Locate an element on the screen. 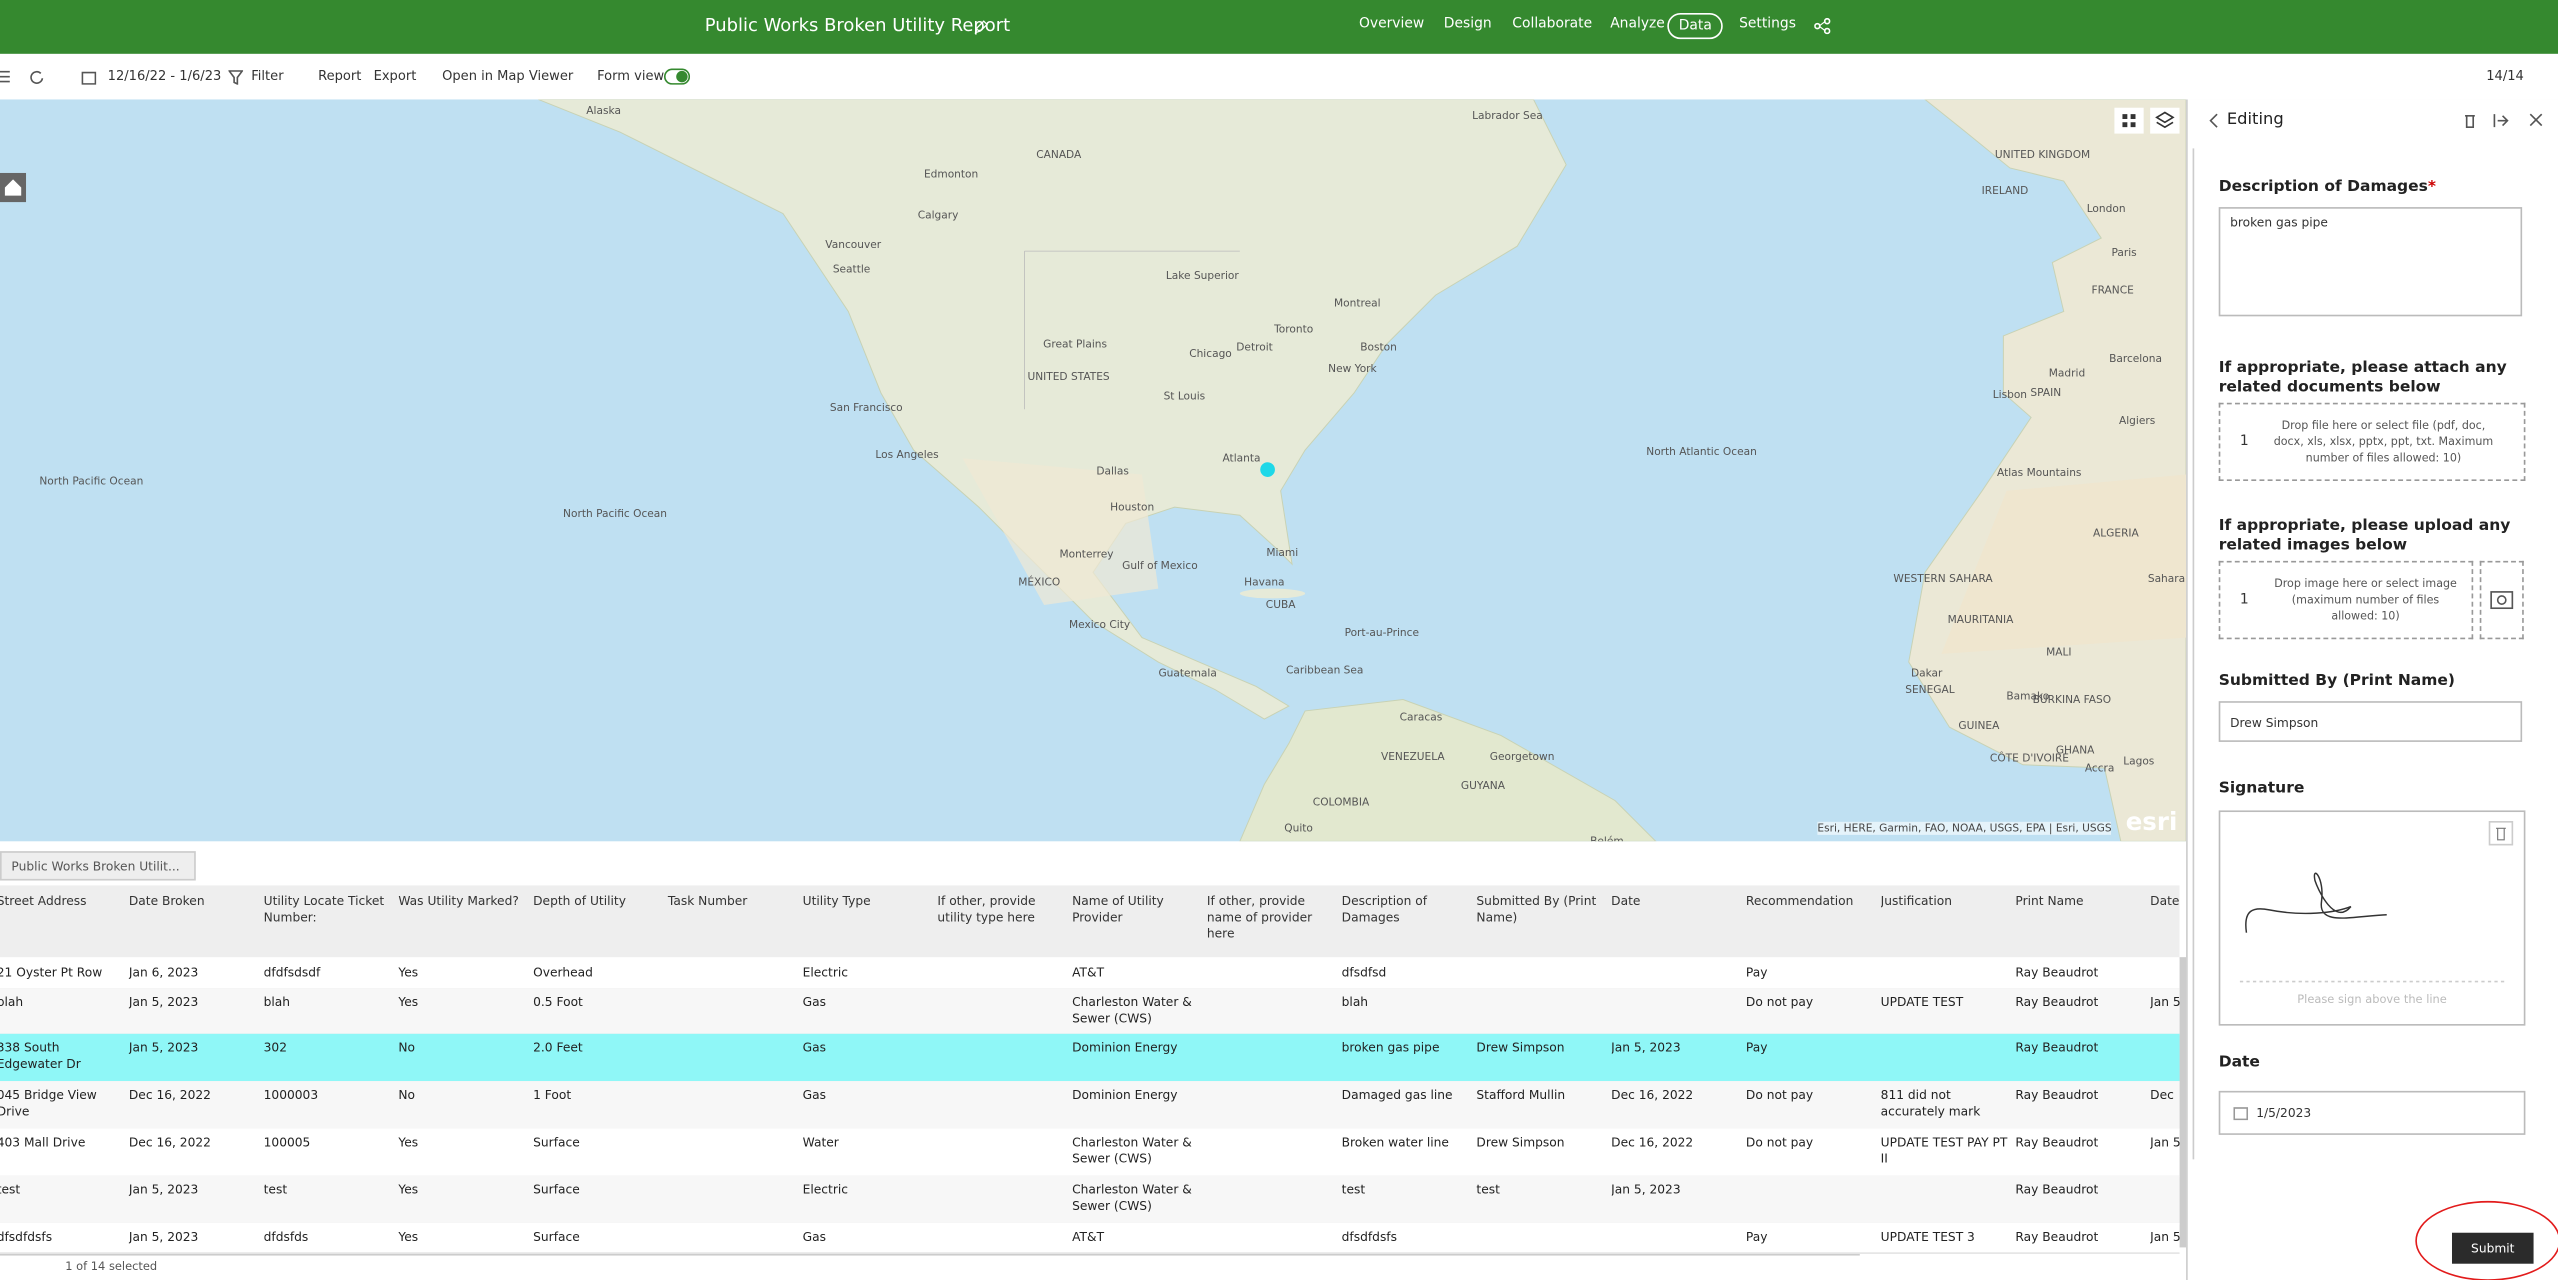  export-button: Export is located at coordinates (395, 76).